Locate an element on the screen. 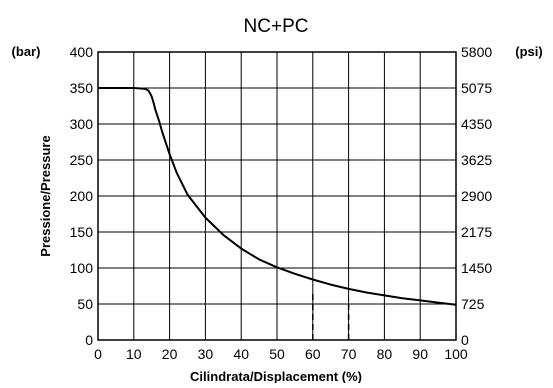  x-tick-label: 100 is located at coordinates (456, 354).